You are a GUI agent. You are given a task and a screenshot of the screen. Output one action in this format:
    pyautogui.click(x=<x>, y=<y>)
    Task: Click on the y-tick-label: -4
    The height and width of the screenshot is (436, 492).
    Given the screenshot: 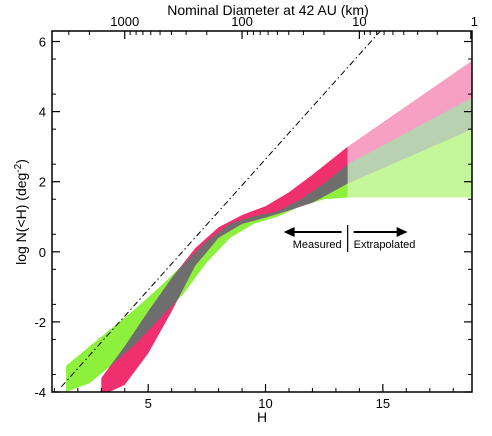 What is the action you would take?
    pyautogui.click(x=40, y=392)
    